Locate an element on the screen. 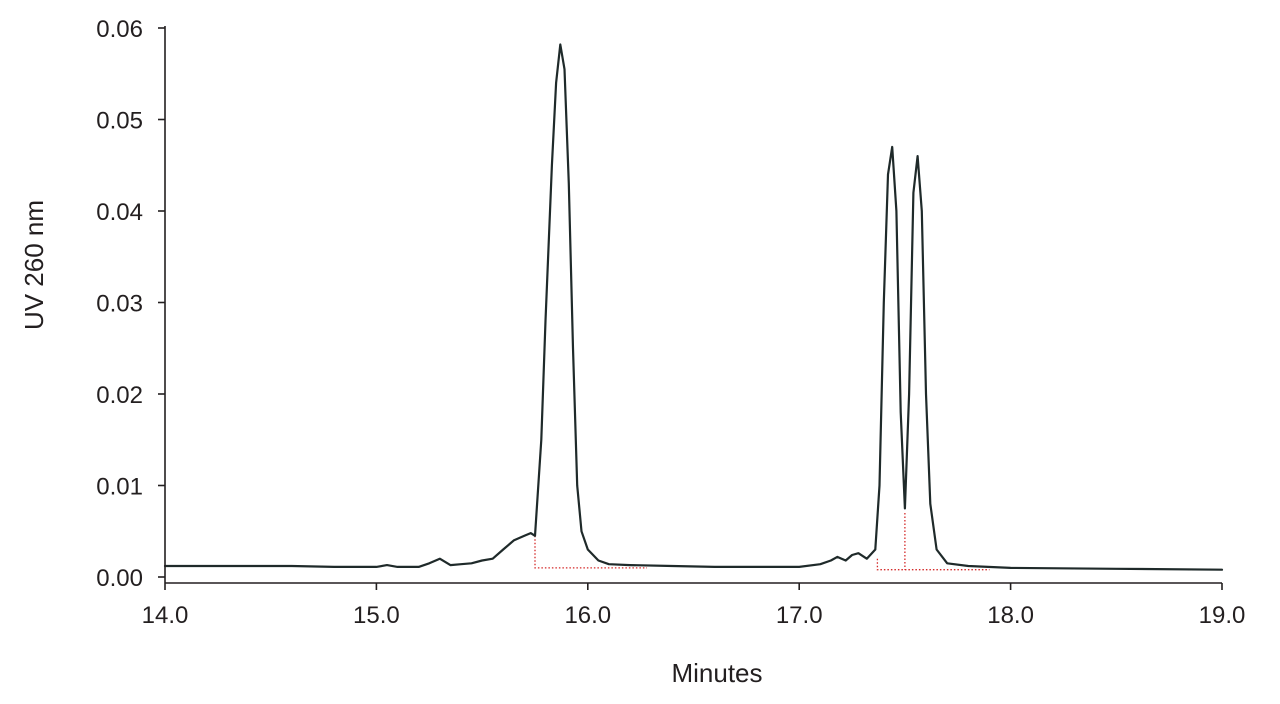 Image resolution: width=1280 pixels, height=704 pixels. x-tick-label: 14.0 is located at coordinates (165, 615).